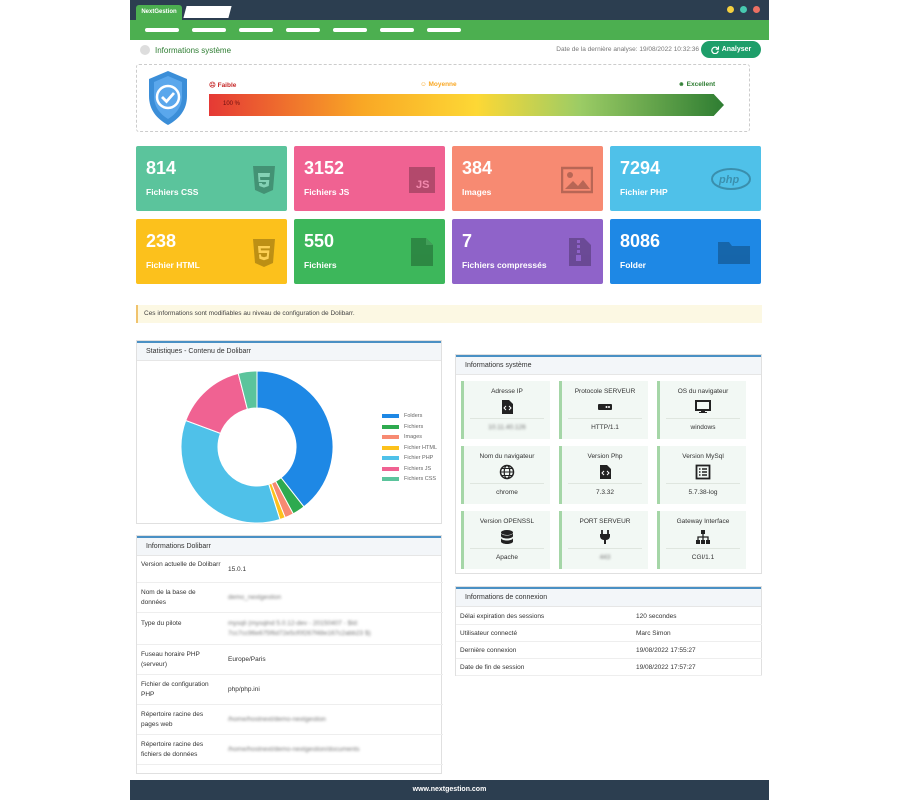 This screenshot has height=800, width=900. Describe the element at coordinates (701, 475) in the screenshot. I see `system-card-version-mysql: Version MySql 5.7.38-log` at that location.